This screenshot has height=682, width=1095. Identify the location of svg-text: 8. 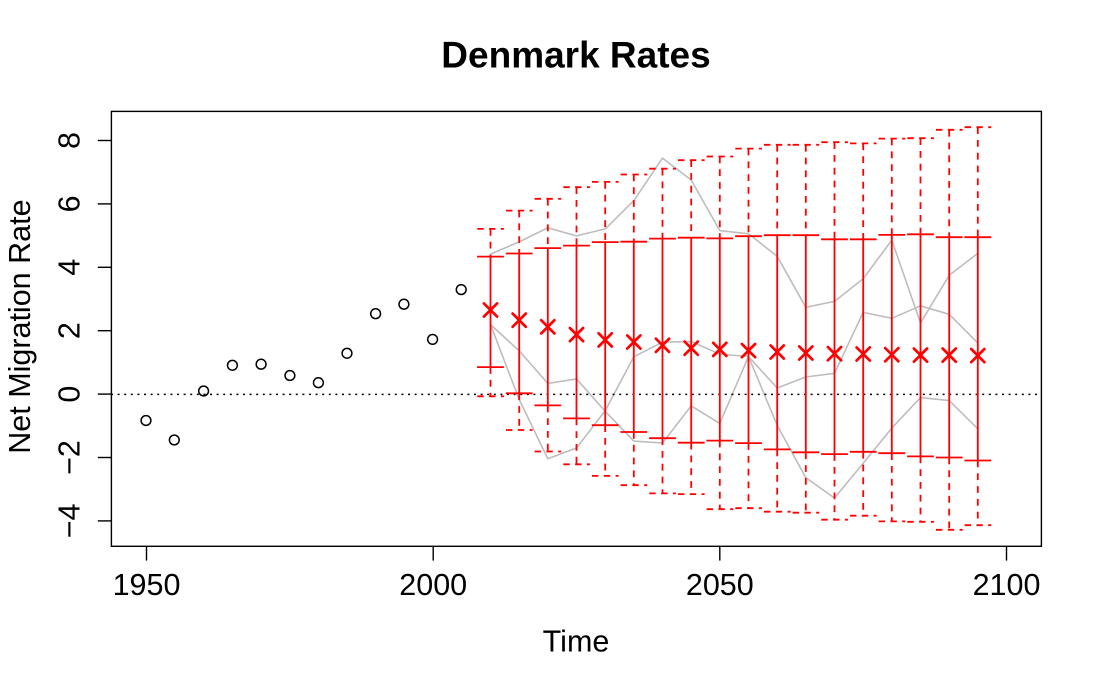
(70, 140).